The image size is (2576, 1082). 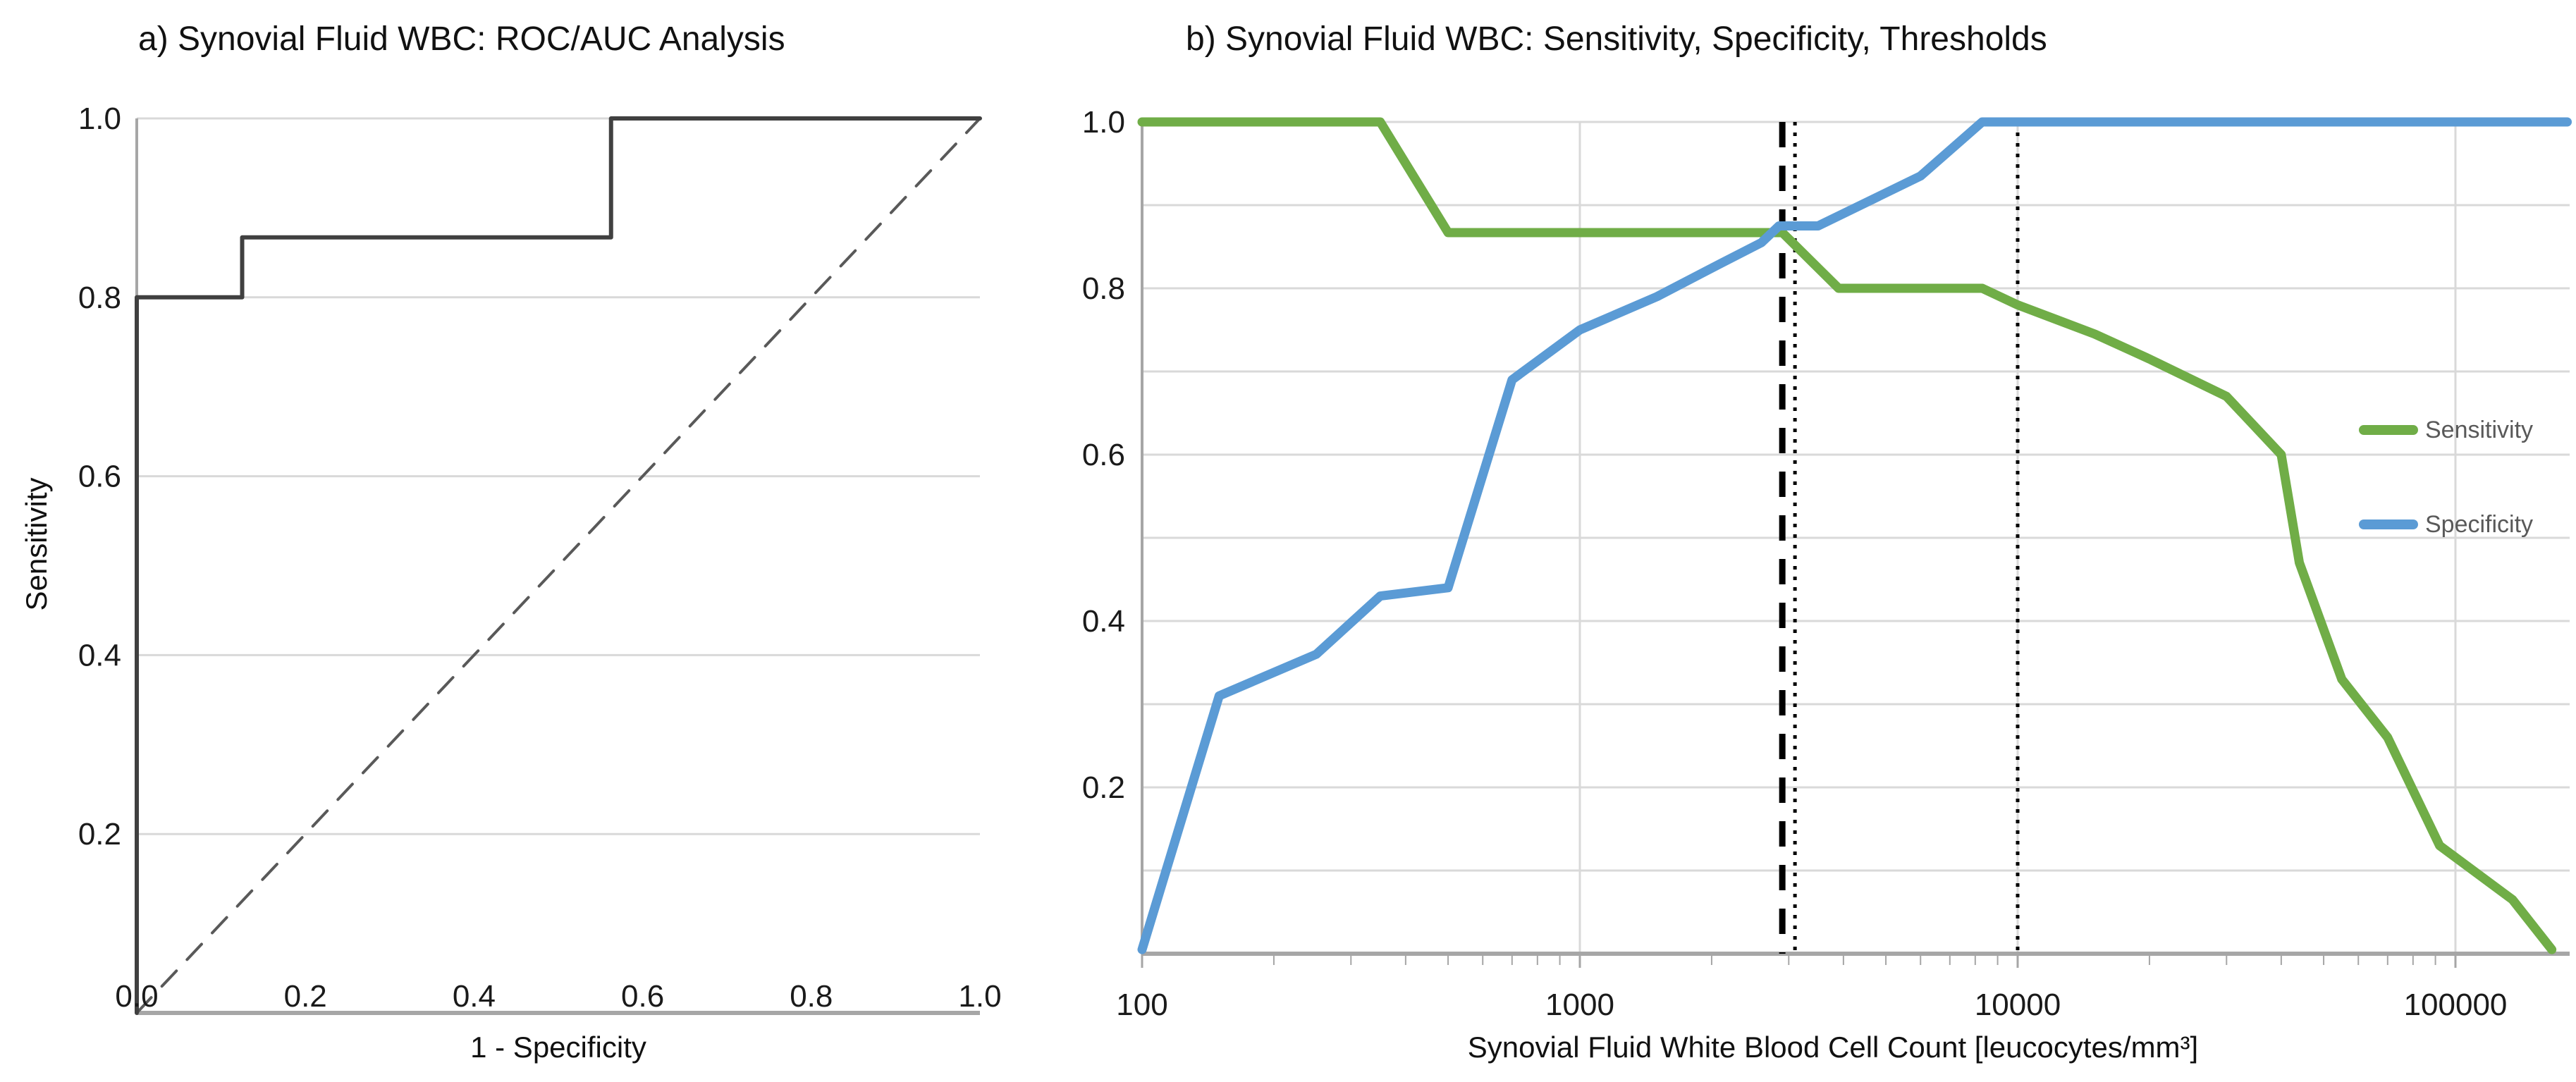 I want to click on legend: Sensitivity Specificity, so click(x=2446, y=477).